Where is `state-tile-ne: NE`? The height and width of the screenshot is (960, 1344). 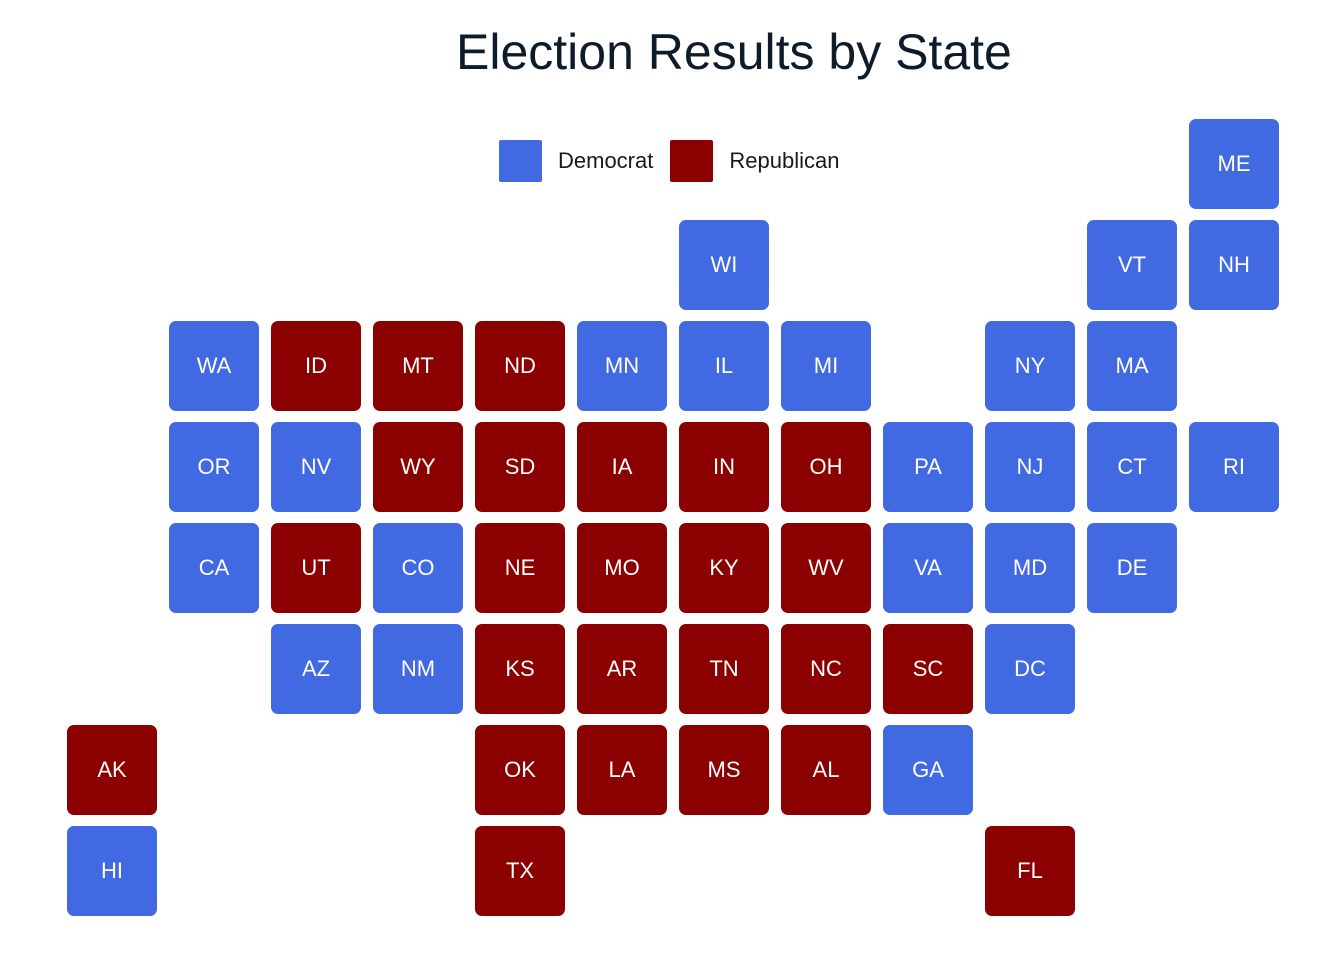
state-tile-ne: NE is located at coordinates (520, 568).